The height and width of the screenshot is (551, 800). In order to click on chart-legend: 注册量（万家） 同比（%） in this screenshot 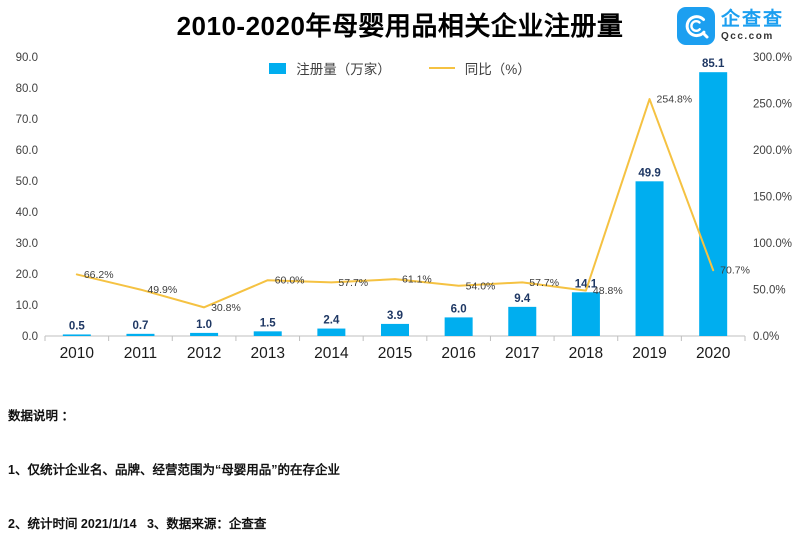, I will do `click(400, 68)`.